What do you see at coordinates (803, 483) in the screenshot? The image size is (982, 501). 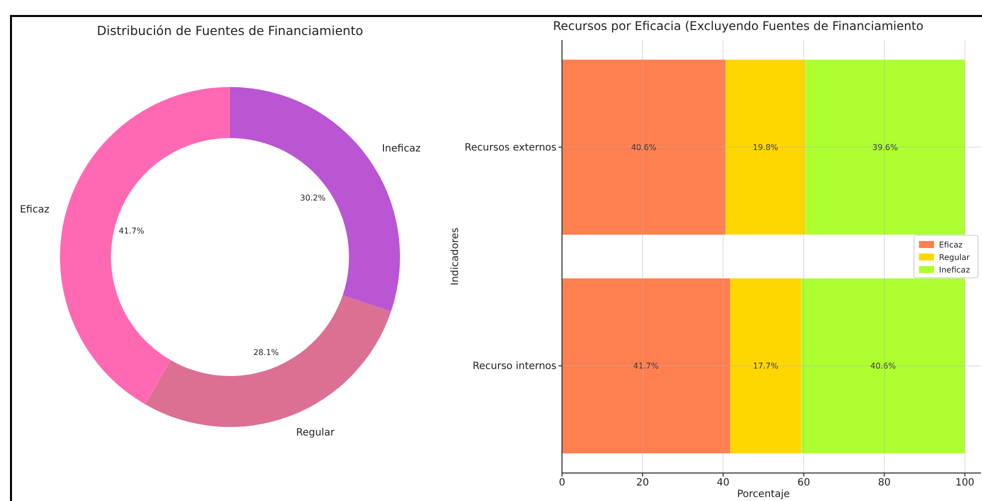 I see `x-tick-label: 60` at bounding box center [803, 483].